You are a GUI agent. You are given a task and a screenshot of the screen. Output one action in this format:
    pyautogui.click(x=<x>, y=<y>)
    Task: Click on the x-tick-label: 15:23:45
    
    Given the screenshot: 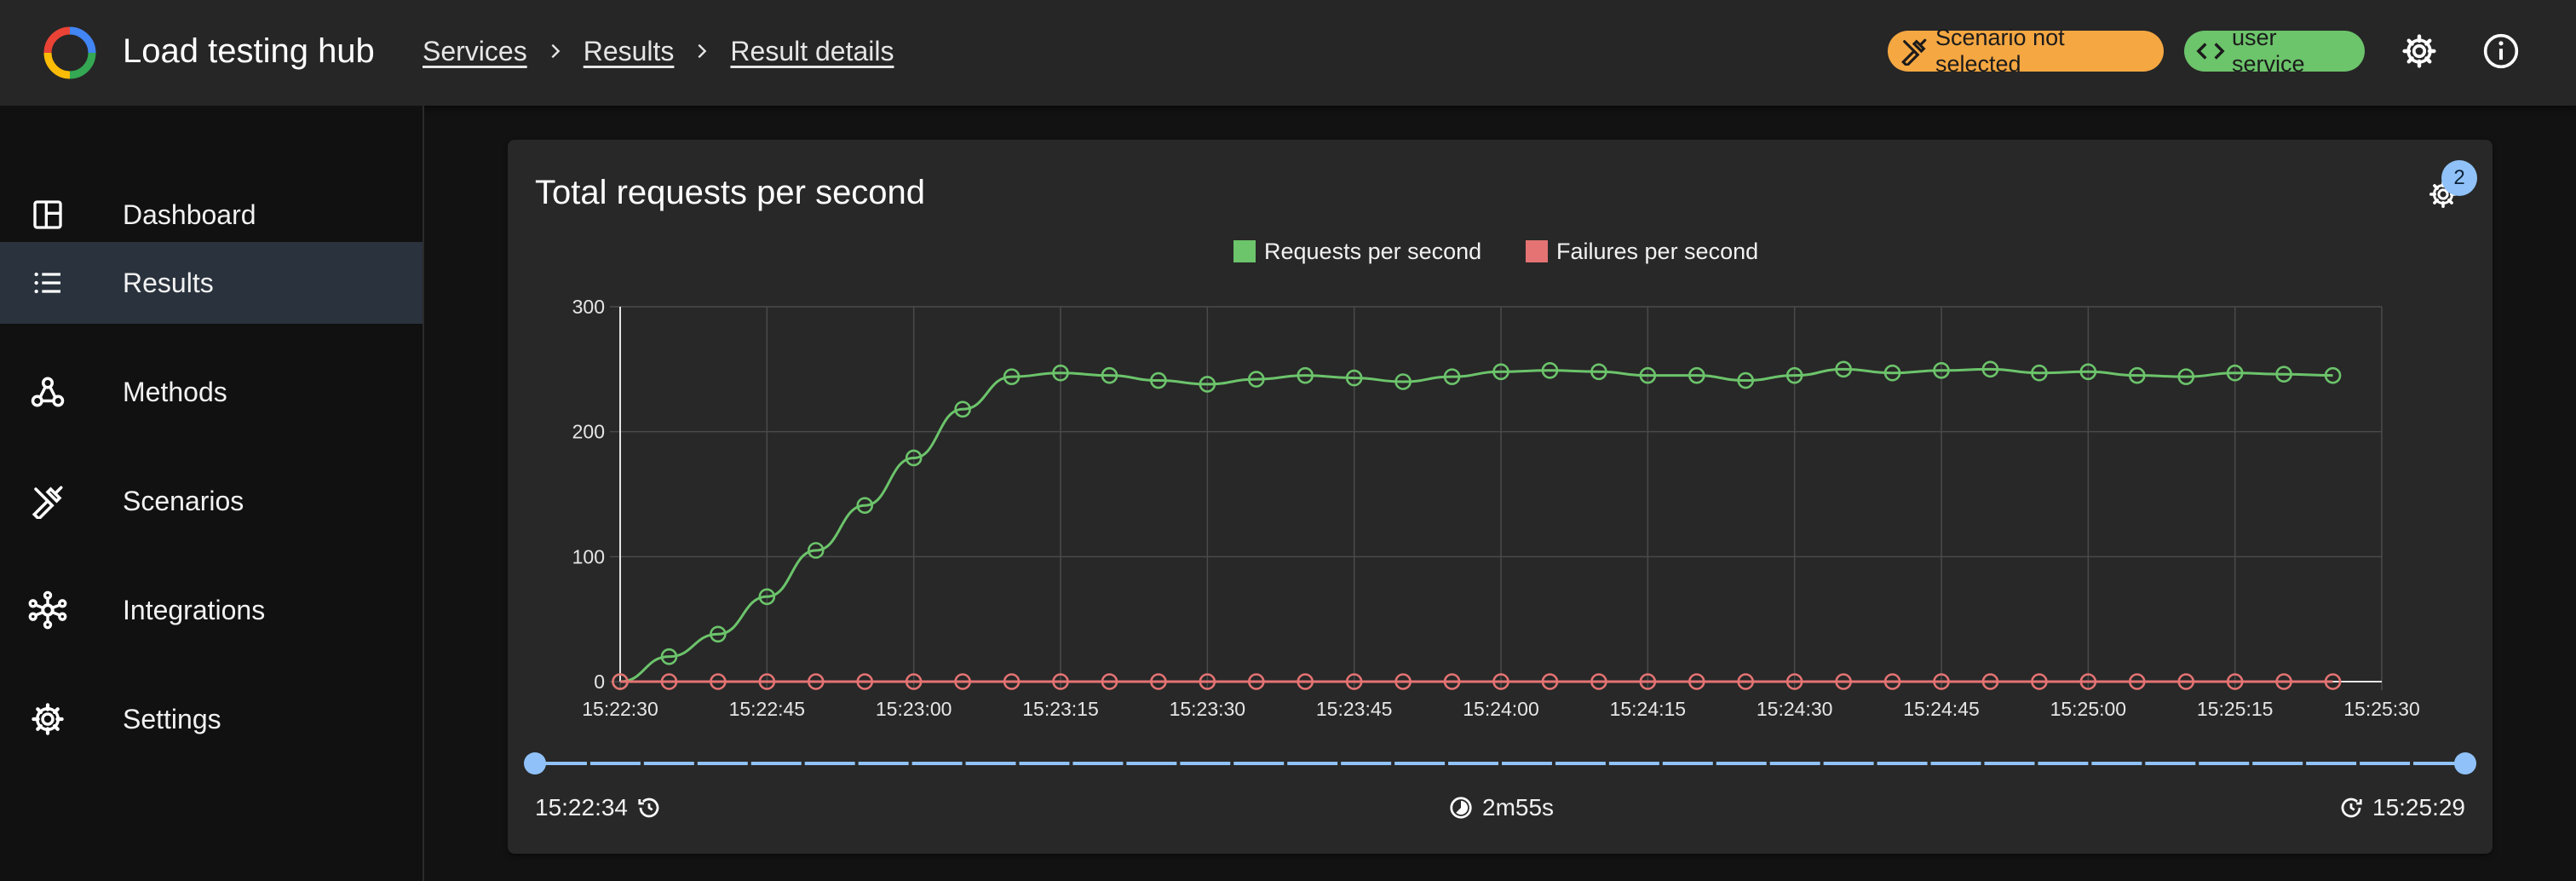 What is the action you would take?
    pyautogui.click(x=1355, y=709)
    